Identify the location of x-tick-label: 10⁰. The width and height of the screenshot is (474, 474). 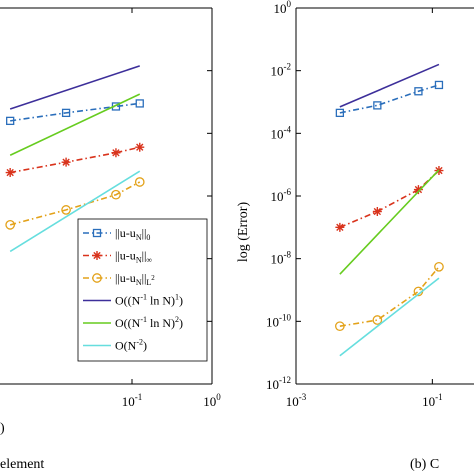
(212, 400).